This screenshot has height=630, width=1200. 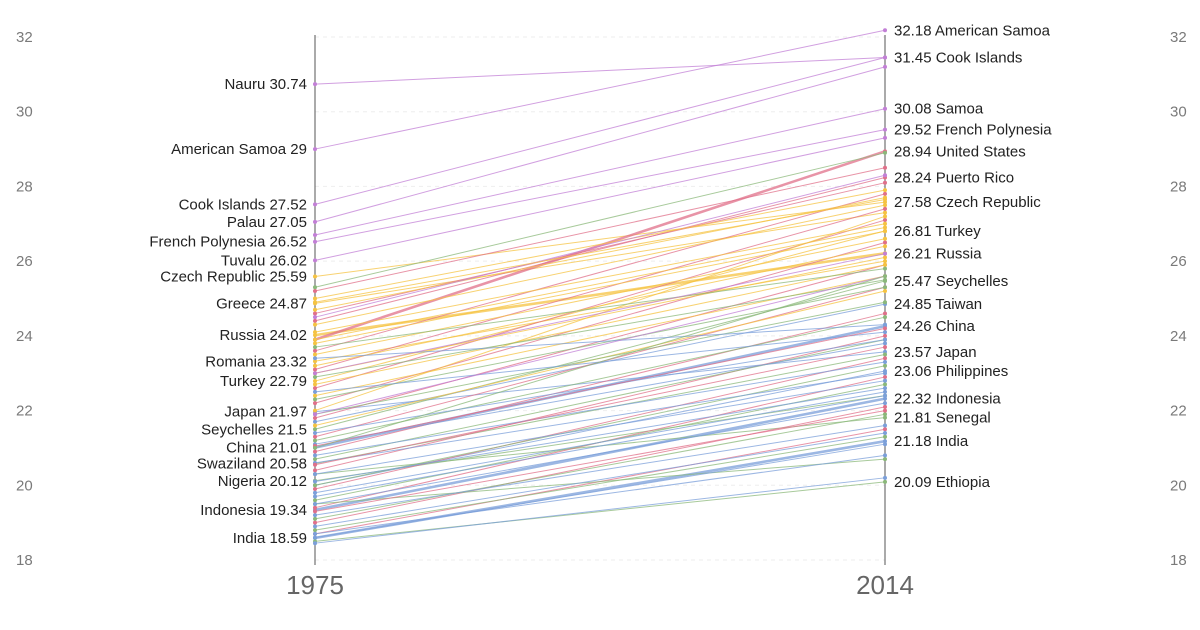 What do you see at coordinates (24, 411) in the screenshot?
I see `y-tick-label: 22` at bounding box center [24, 411].